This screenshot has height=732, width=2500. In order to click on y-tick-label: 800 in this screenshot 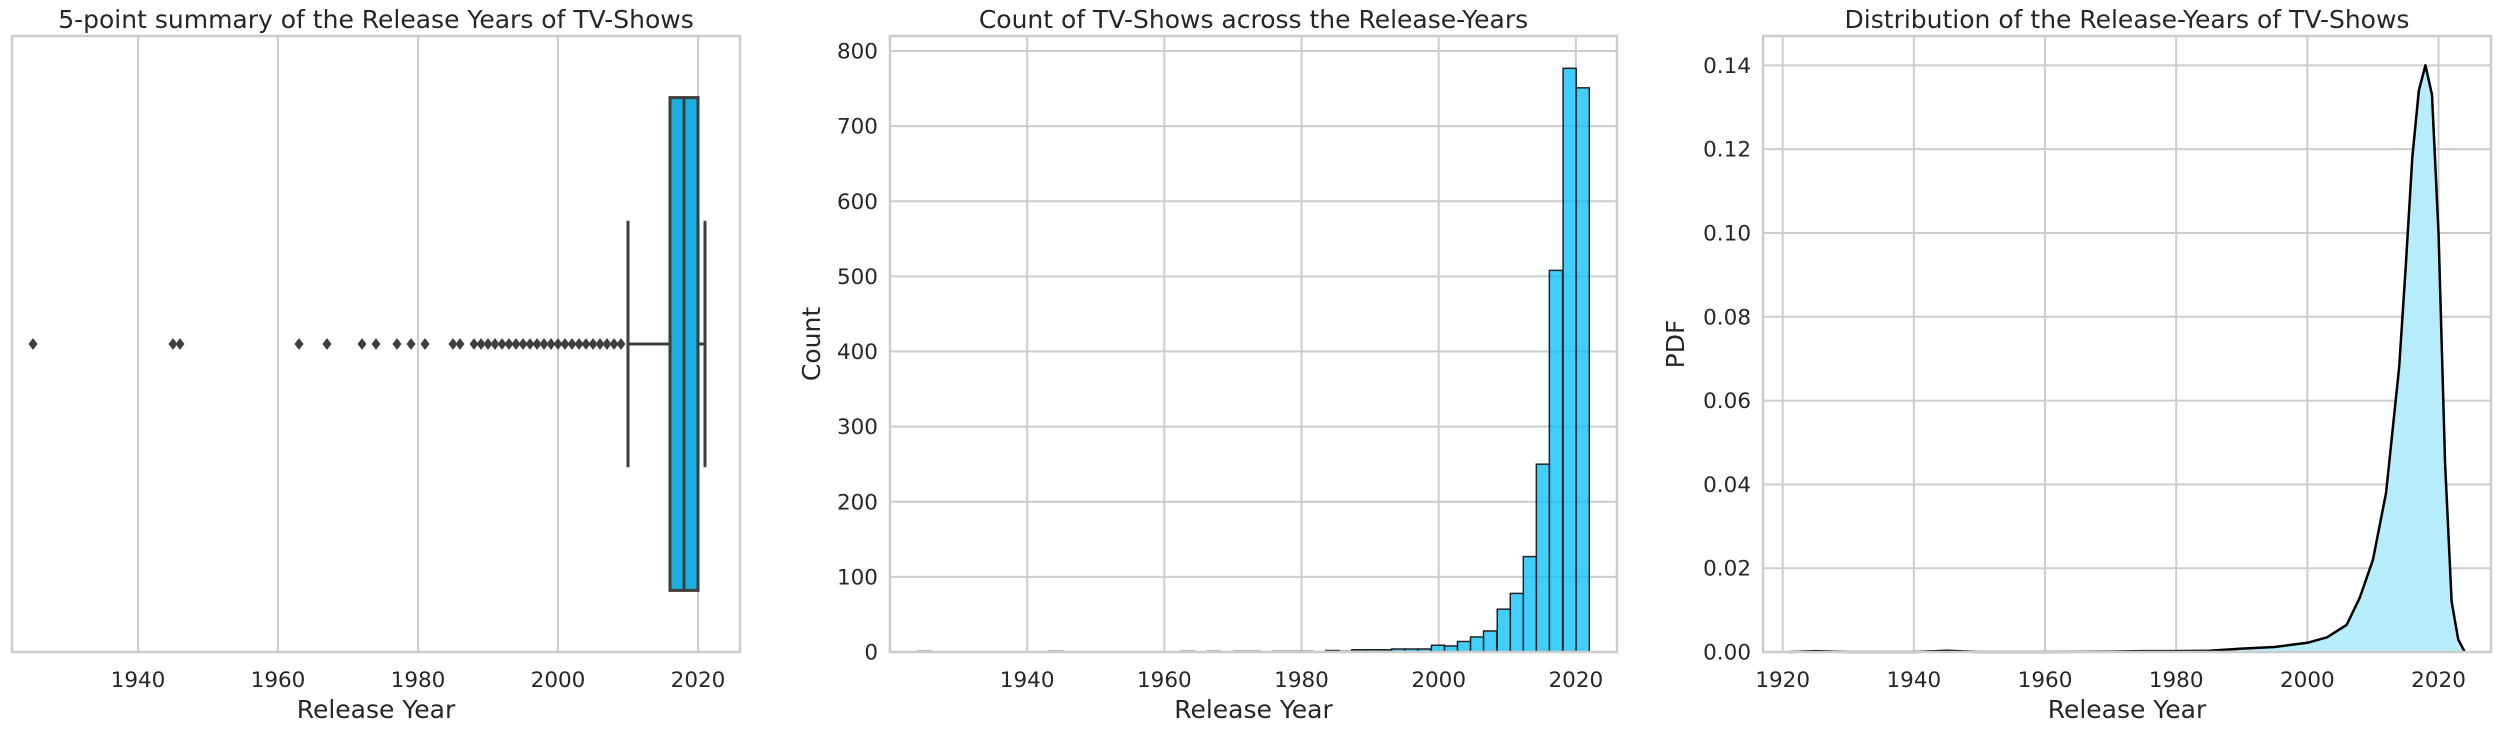, I will do `click(857, 52)`.